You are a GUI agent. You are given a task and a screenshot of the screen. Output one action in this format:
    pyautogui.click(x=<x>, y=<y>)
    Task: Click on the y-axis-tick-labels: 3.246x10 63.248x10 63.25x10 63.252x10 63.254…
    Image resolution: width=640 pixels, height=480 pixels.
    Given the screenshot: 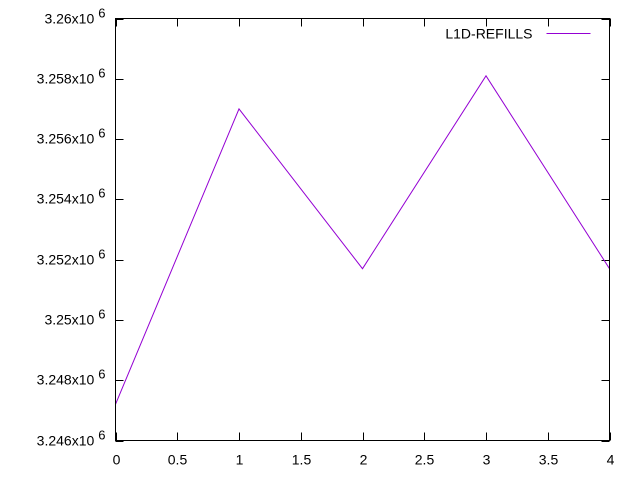 What is the action you would take?
    pyautogui.click(x=71, y=227)
    